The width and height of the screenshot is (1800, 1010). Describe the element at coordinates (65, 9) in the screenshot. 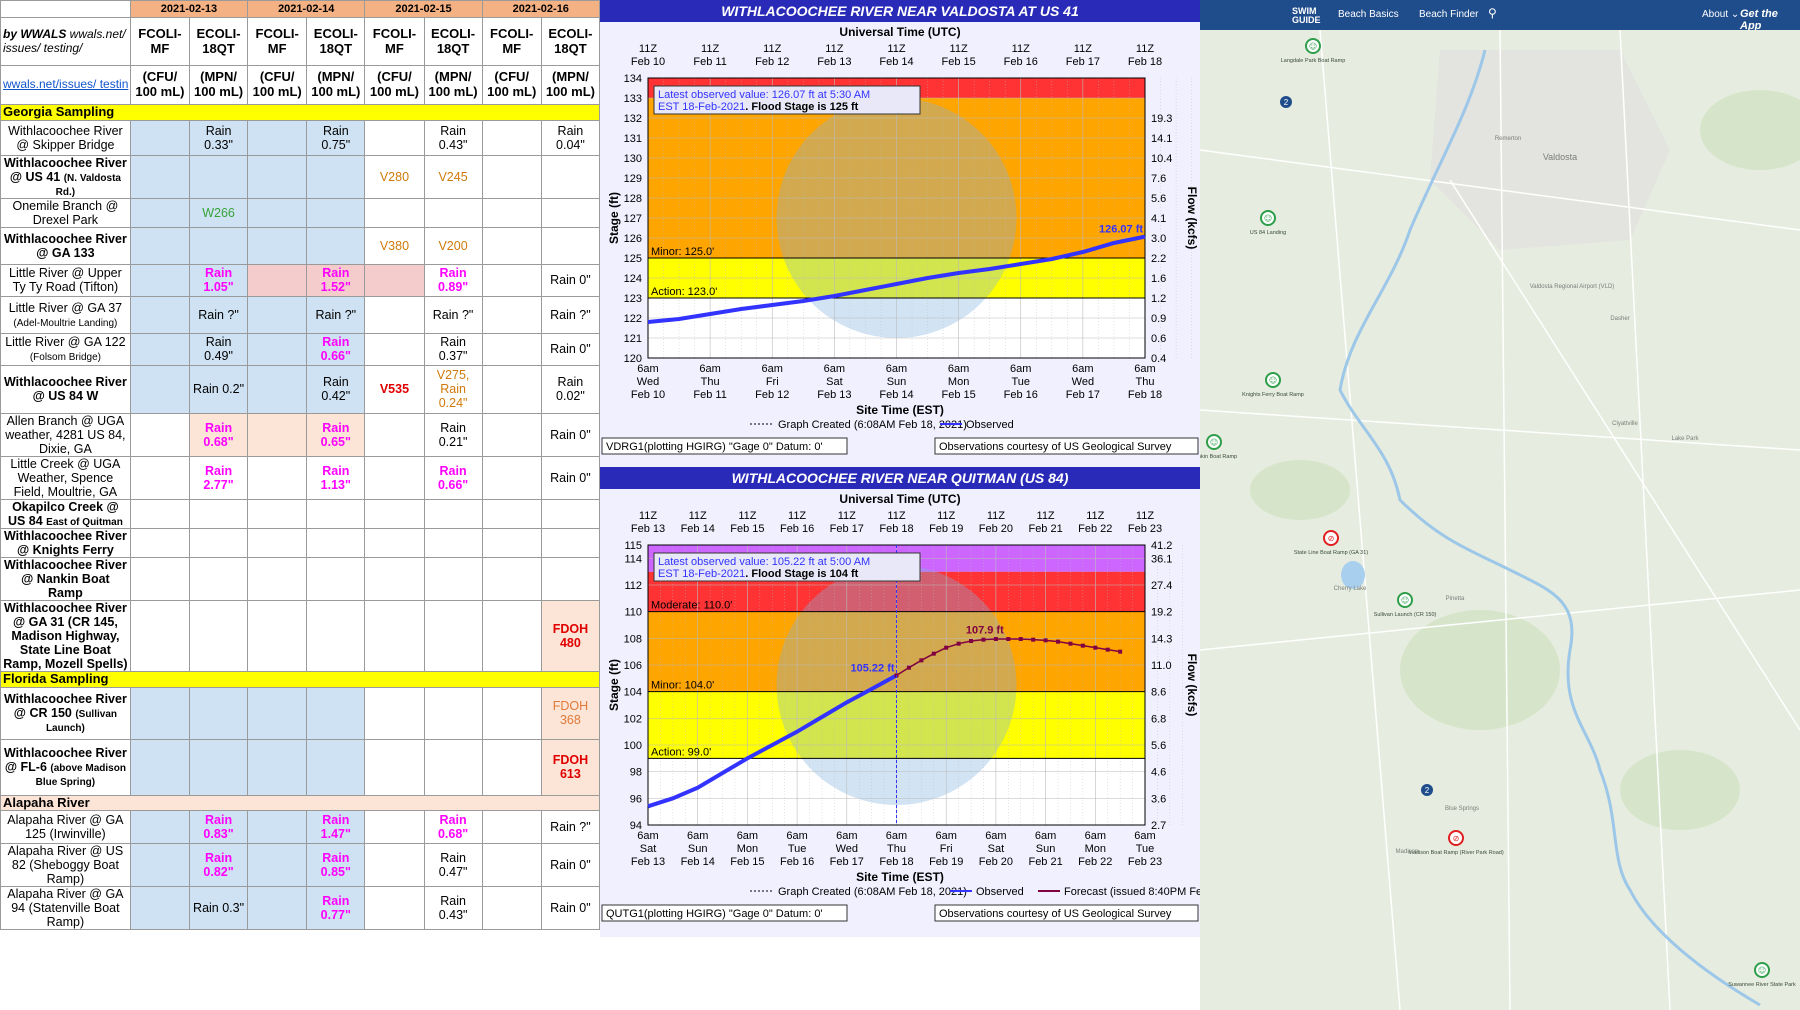

I see `corner-cell` at that location.